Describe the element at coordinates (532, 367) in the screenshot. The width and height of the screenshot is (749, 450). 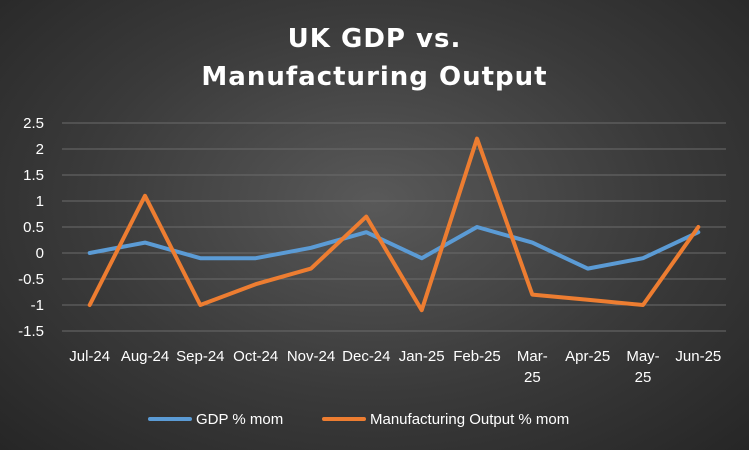
I see `x-tick-label: Mar-25` at that location.